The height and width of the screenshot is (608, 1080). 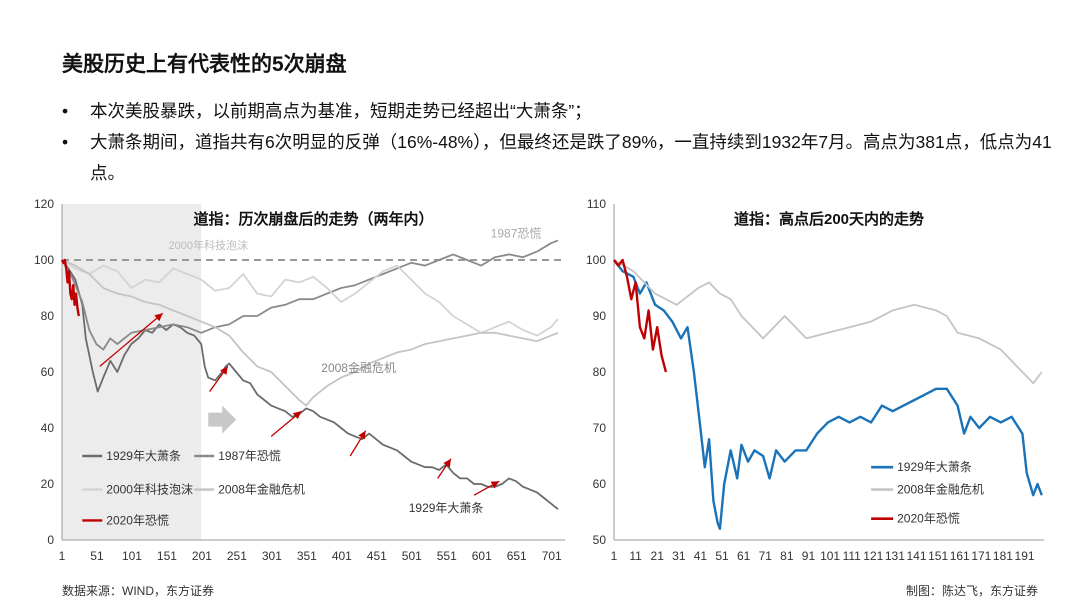 What do you see at coordinates (307, 555) in the screenshot?
I see `x-tick-label: 351` at bounding box center [307, 555].